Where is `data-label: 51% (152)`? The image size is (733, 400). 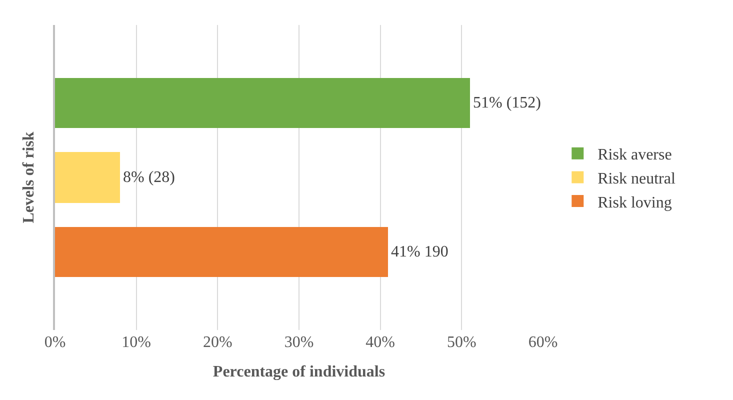 data-label: 51% (152) is located at coordinates (507, 103).